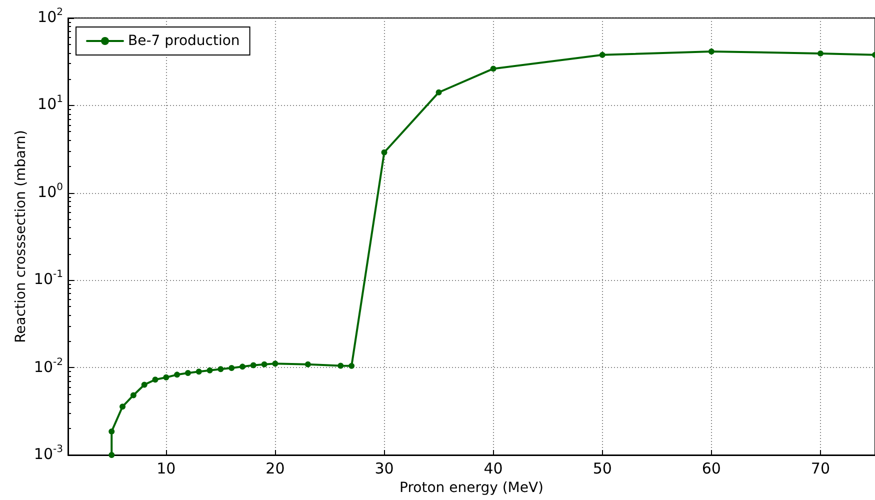 The image size is (875, 500). Describe the element at coordinates (493, 469) in the screenshot. I see `x-tick-label: 40` at that location.